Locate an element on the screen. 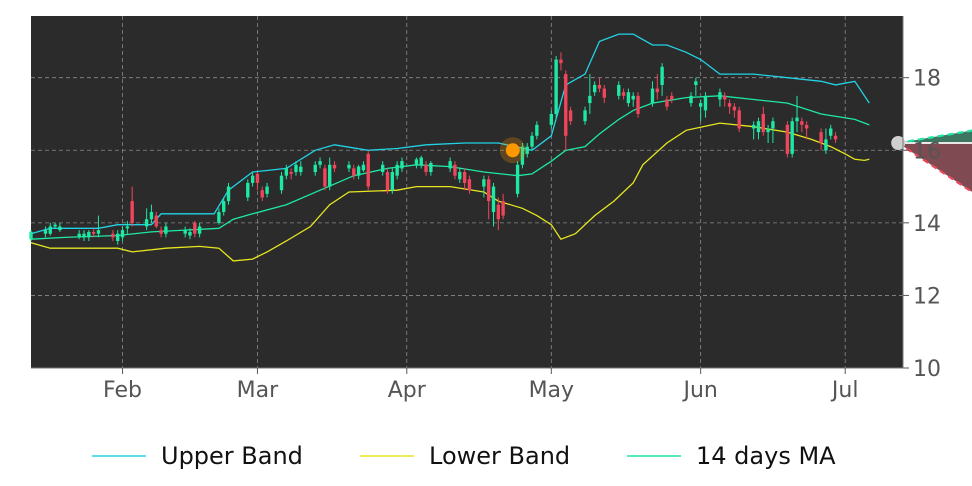  x-tick-label: Feb is located at coordinates (122, 390).